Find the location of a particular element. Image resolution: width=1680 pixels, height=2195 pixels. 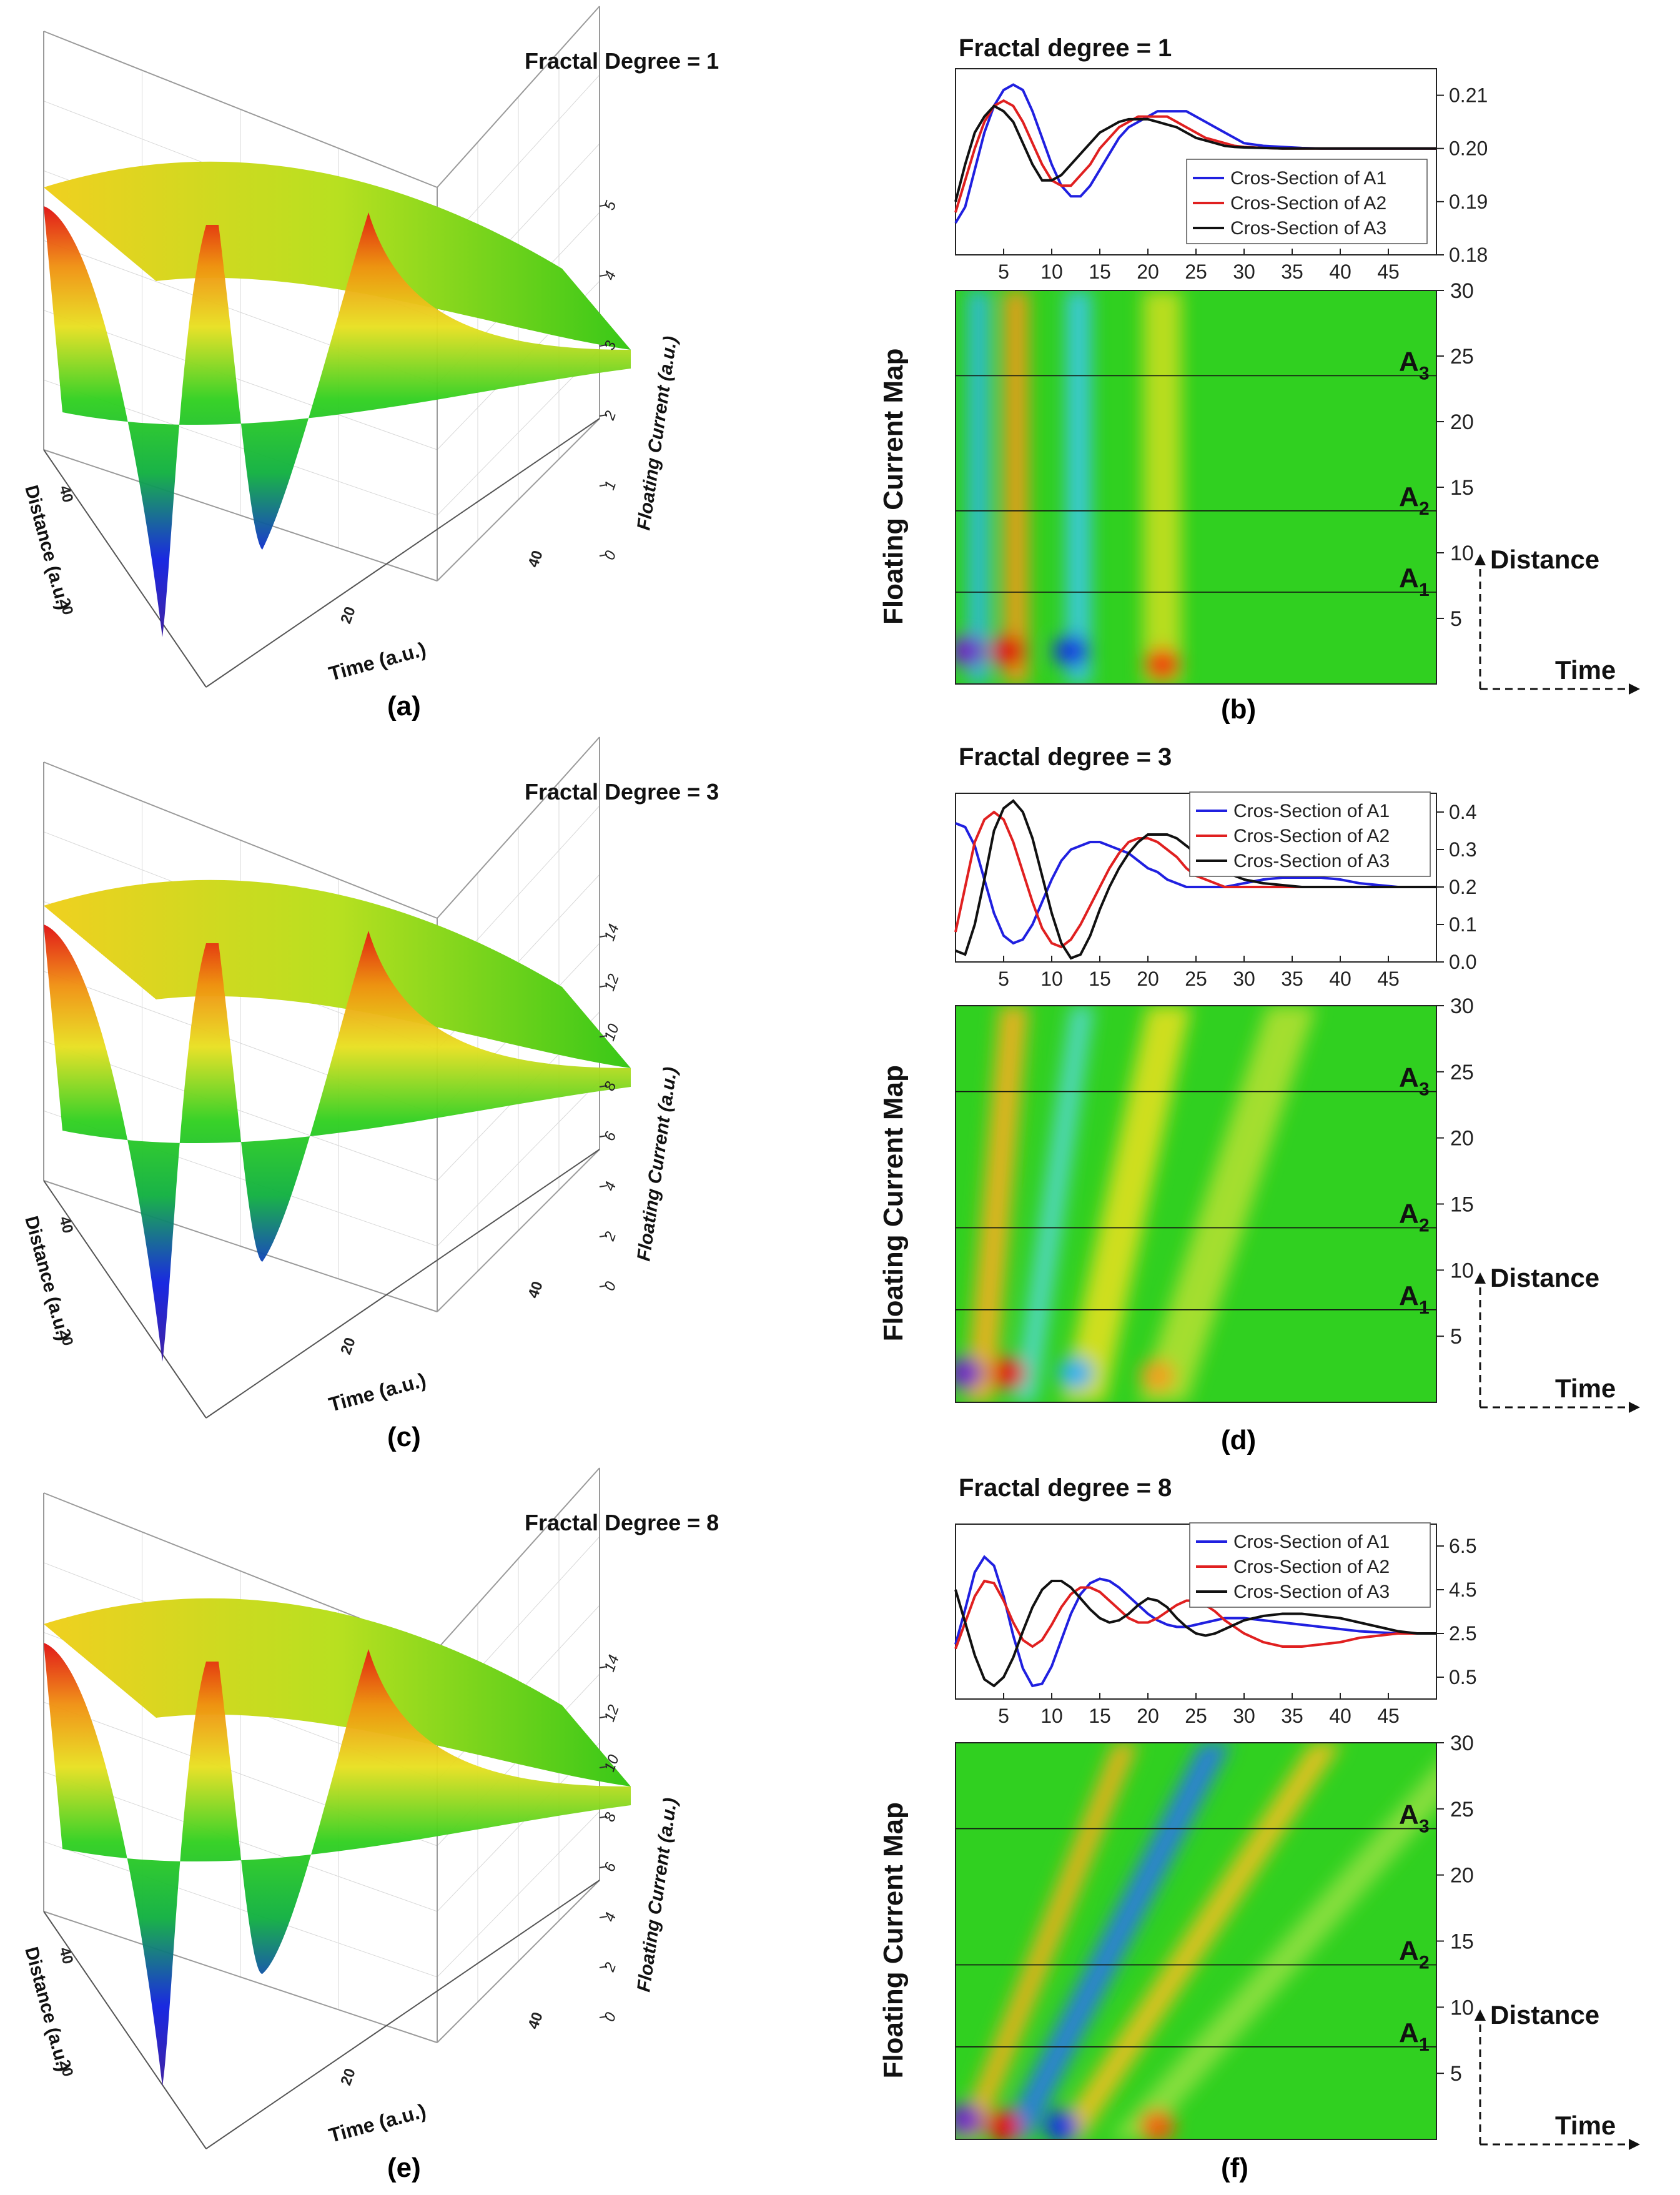

x-tick-label: 5 is located at coordinates (1003, 1716).